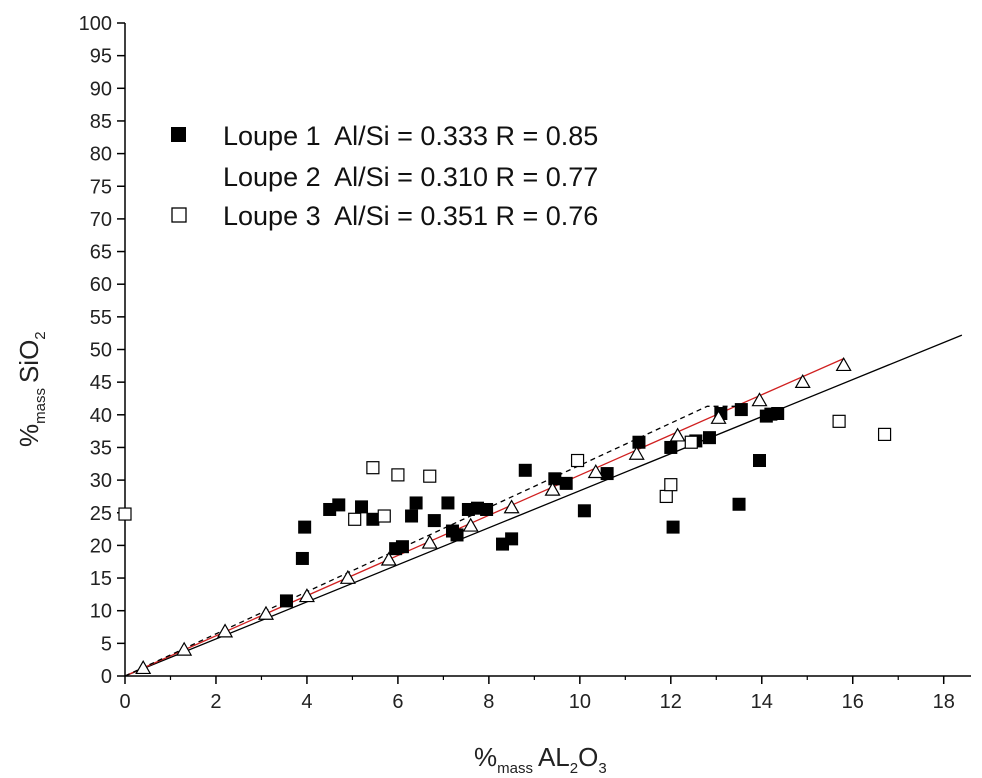  Describe the element at coordinates (397, 702) in the screenshot. I see `x-tick-label: 6` at that location.